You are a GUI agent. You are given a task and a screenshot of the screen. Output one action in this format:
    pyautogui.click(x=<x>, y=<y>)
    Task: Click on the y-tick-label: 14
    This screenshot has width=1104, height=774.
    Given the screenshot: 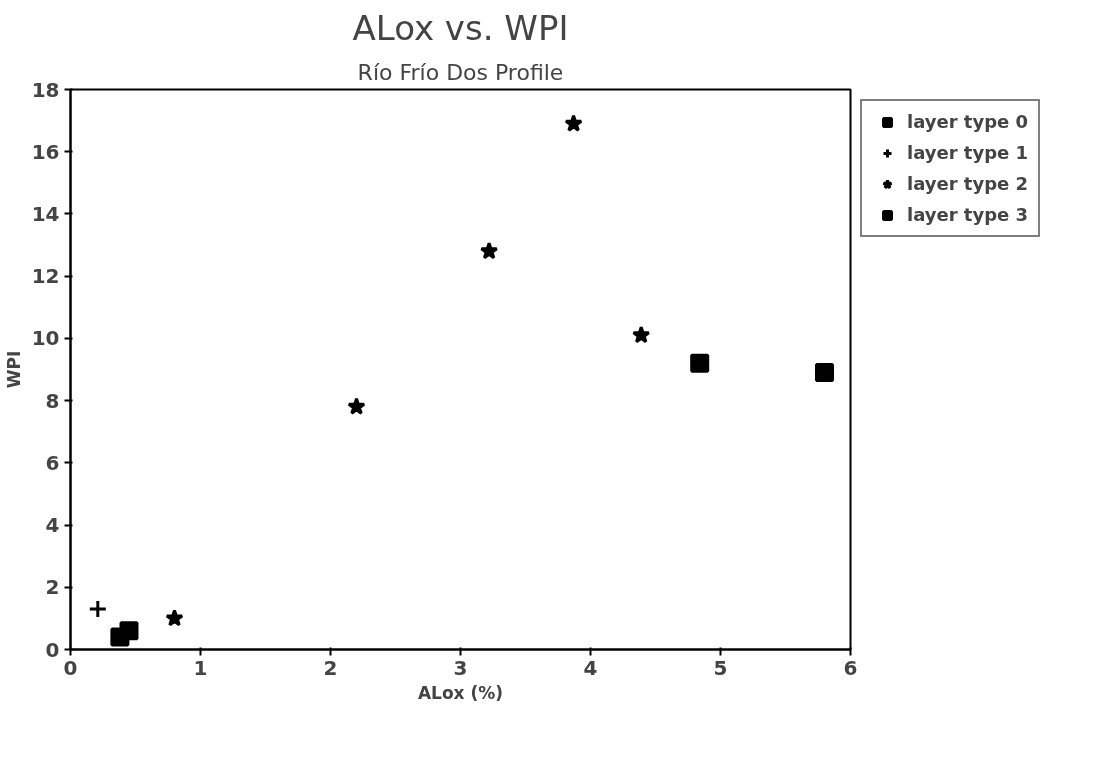 What is the action you would take?
    pyautogui.click(x=45, y=213)
    